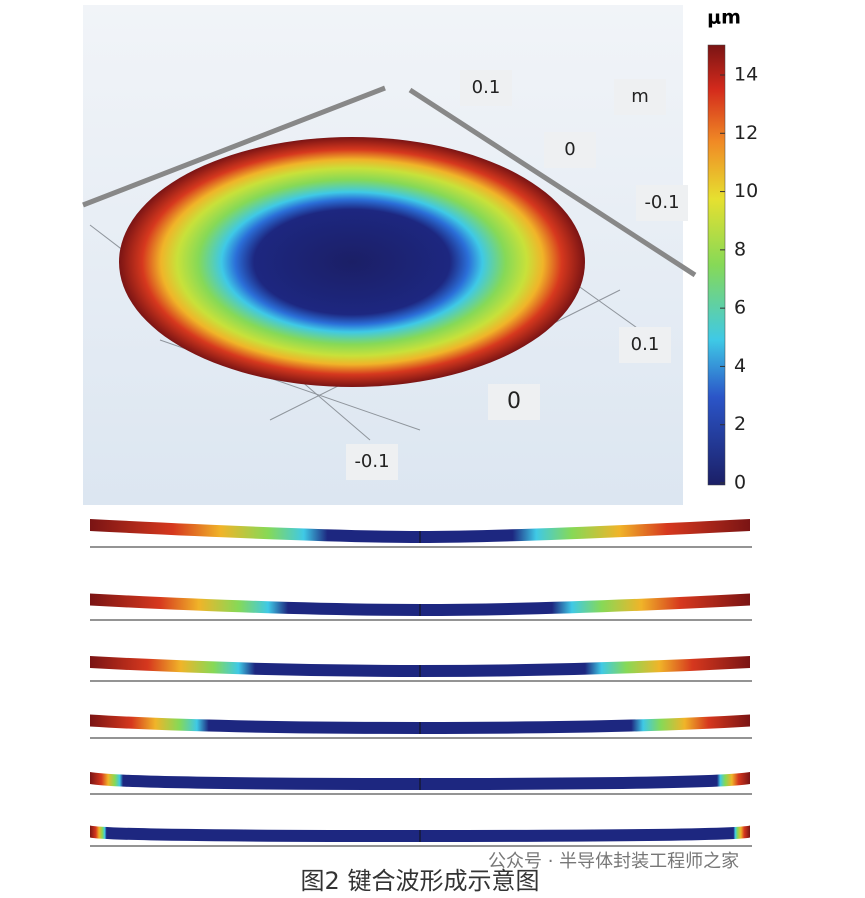 This screenshot has width=865, height=898. Describe the element at coordinates (724, 18) in the screenshot. I see `colorbar-unit: μm` at that location.